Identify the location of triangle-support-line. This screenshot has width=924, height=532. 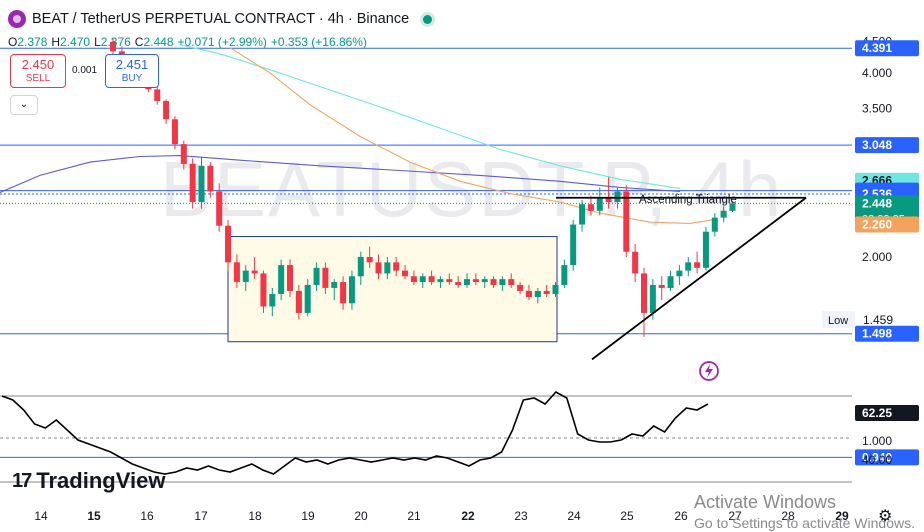
(699, 279).